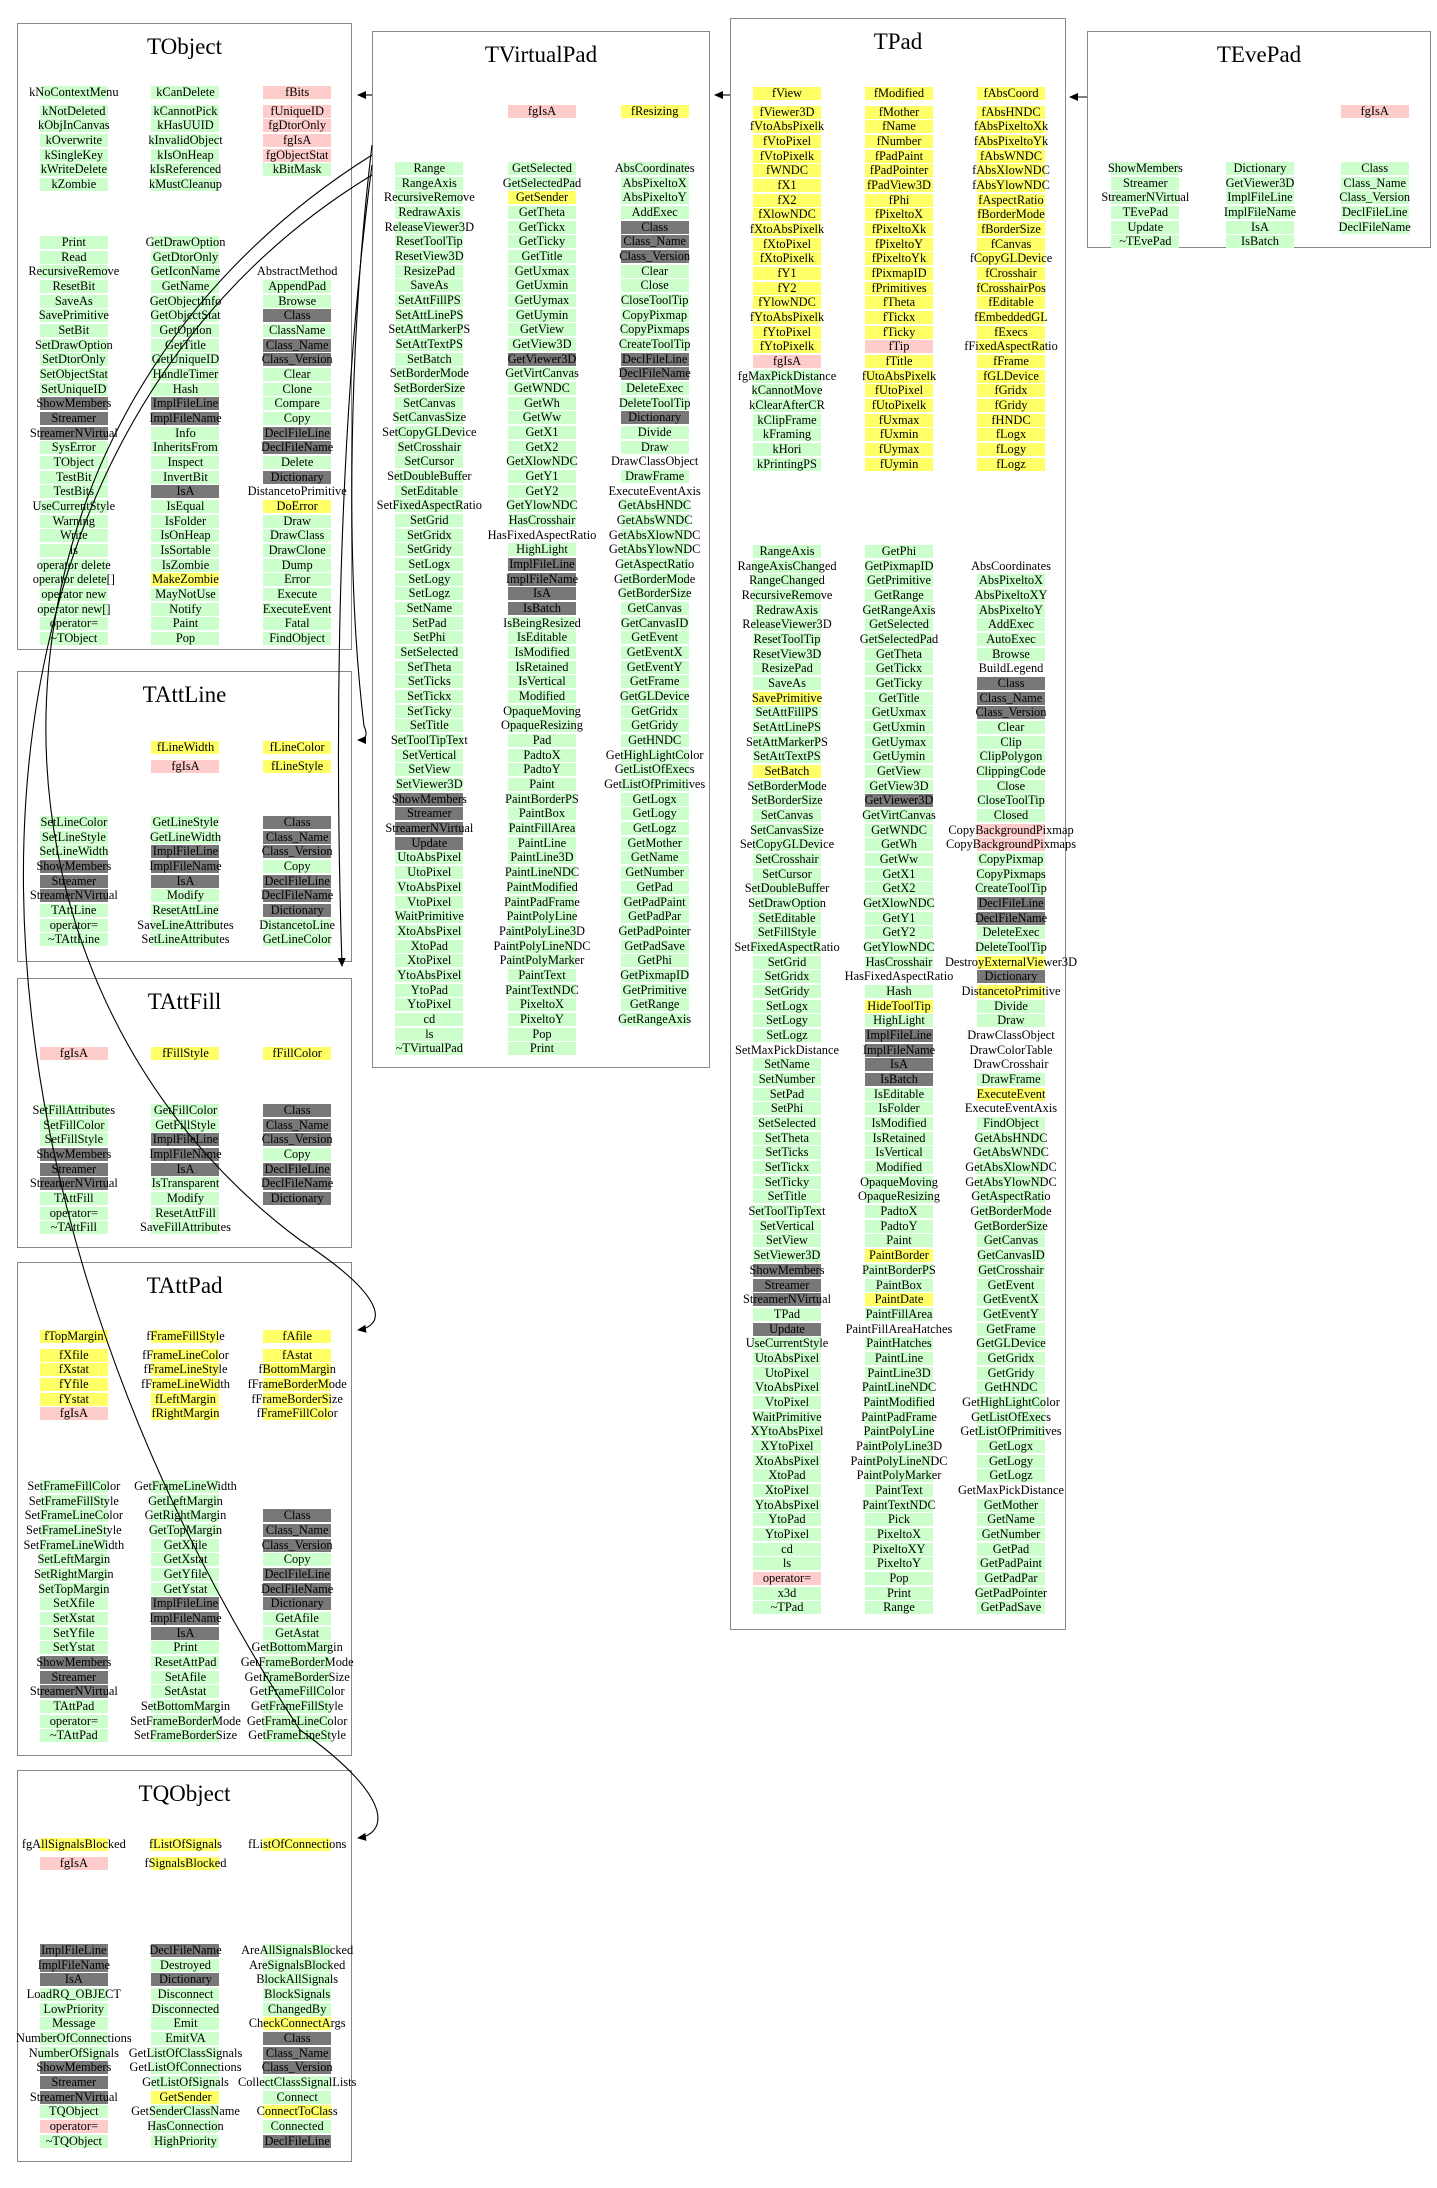 This screenshot has width=1437, height=2188. What do you see at coordinates (899, 141) in the screenshot?
I see `member-cell: fNumber` at bounding box center [899, 141].